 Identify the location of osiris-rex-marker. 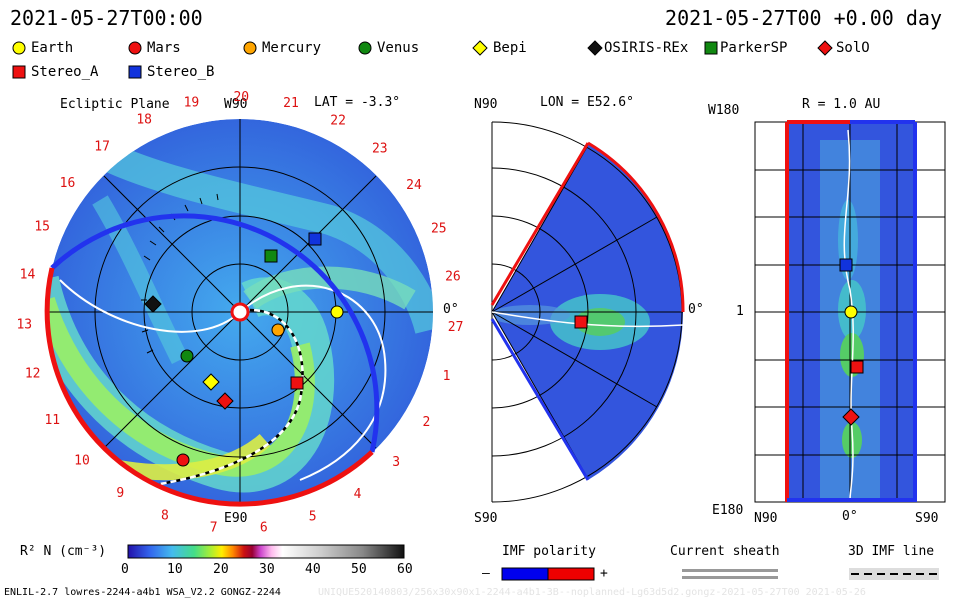
(153, 304).